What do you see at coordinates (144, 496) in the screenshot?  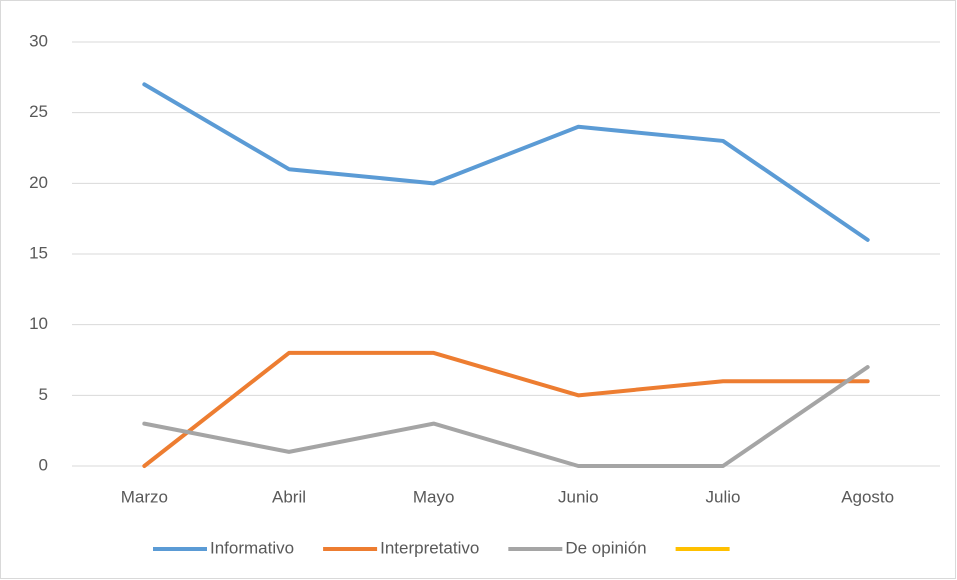 I see `x-tick-label: Marzo` at bounding box center [144, 496].